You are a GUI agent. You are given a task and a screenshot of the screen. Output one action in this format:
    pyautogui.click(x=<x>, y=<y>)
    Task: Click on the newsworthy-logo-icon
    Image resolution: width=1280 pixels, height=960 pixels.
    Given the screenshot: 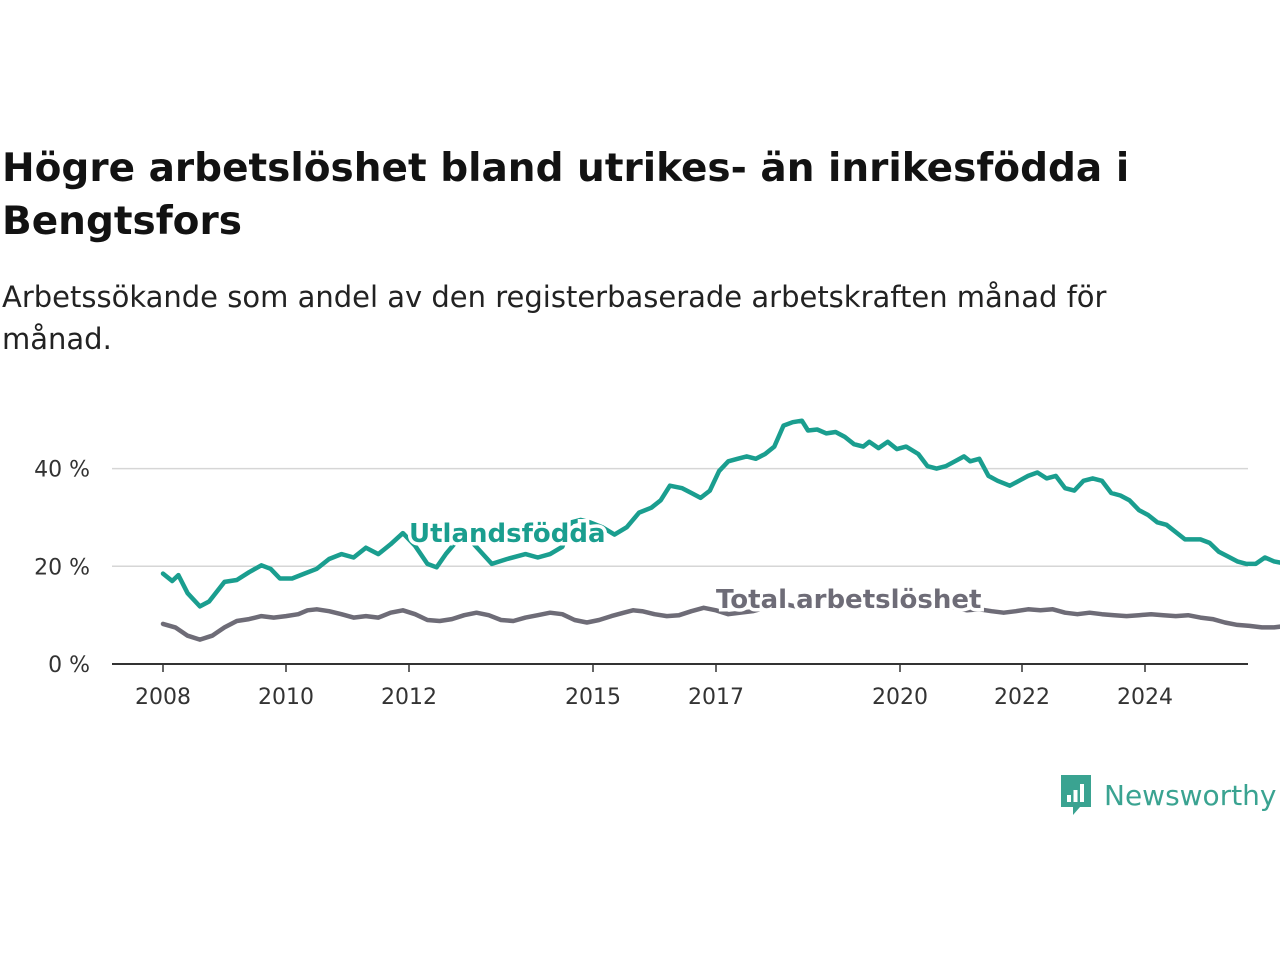 What is the action you would take?
    pyautogui.click(x=1076, y=795)
    